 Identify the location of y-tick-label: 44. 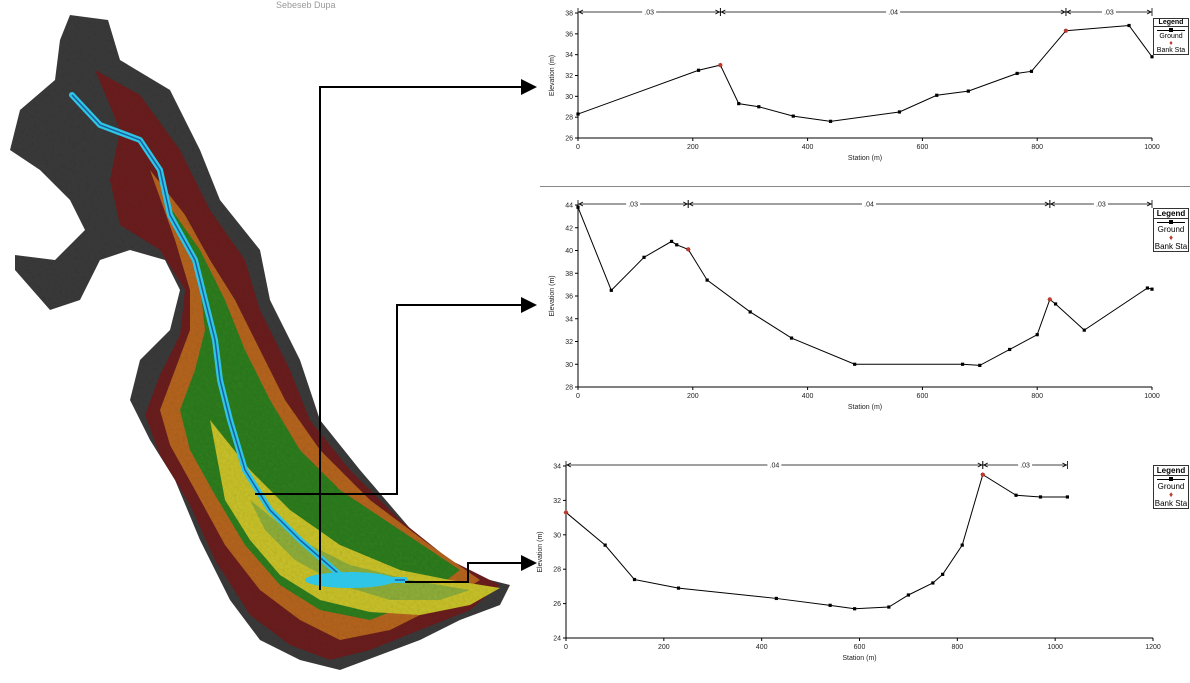
(569, 206).